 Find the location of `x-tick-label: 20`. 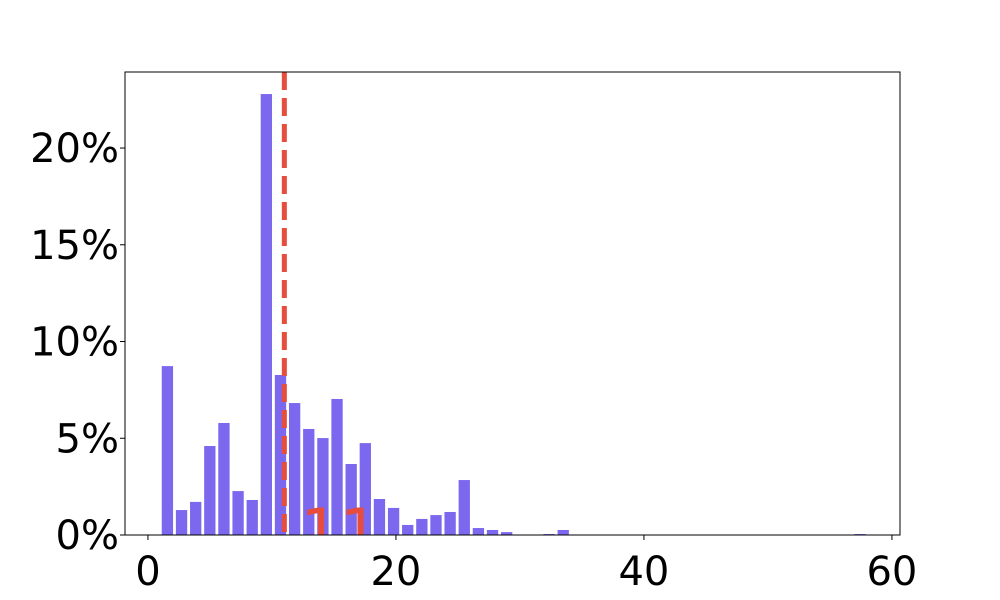

x-tick-label: 20 is located at coordinates (395, 572).